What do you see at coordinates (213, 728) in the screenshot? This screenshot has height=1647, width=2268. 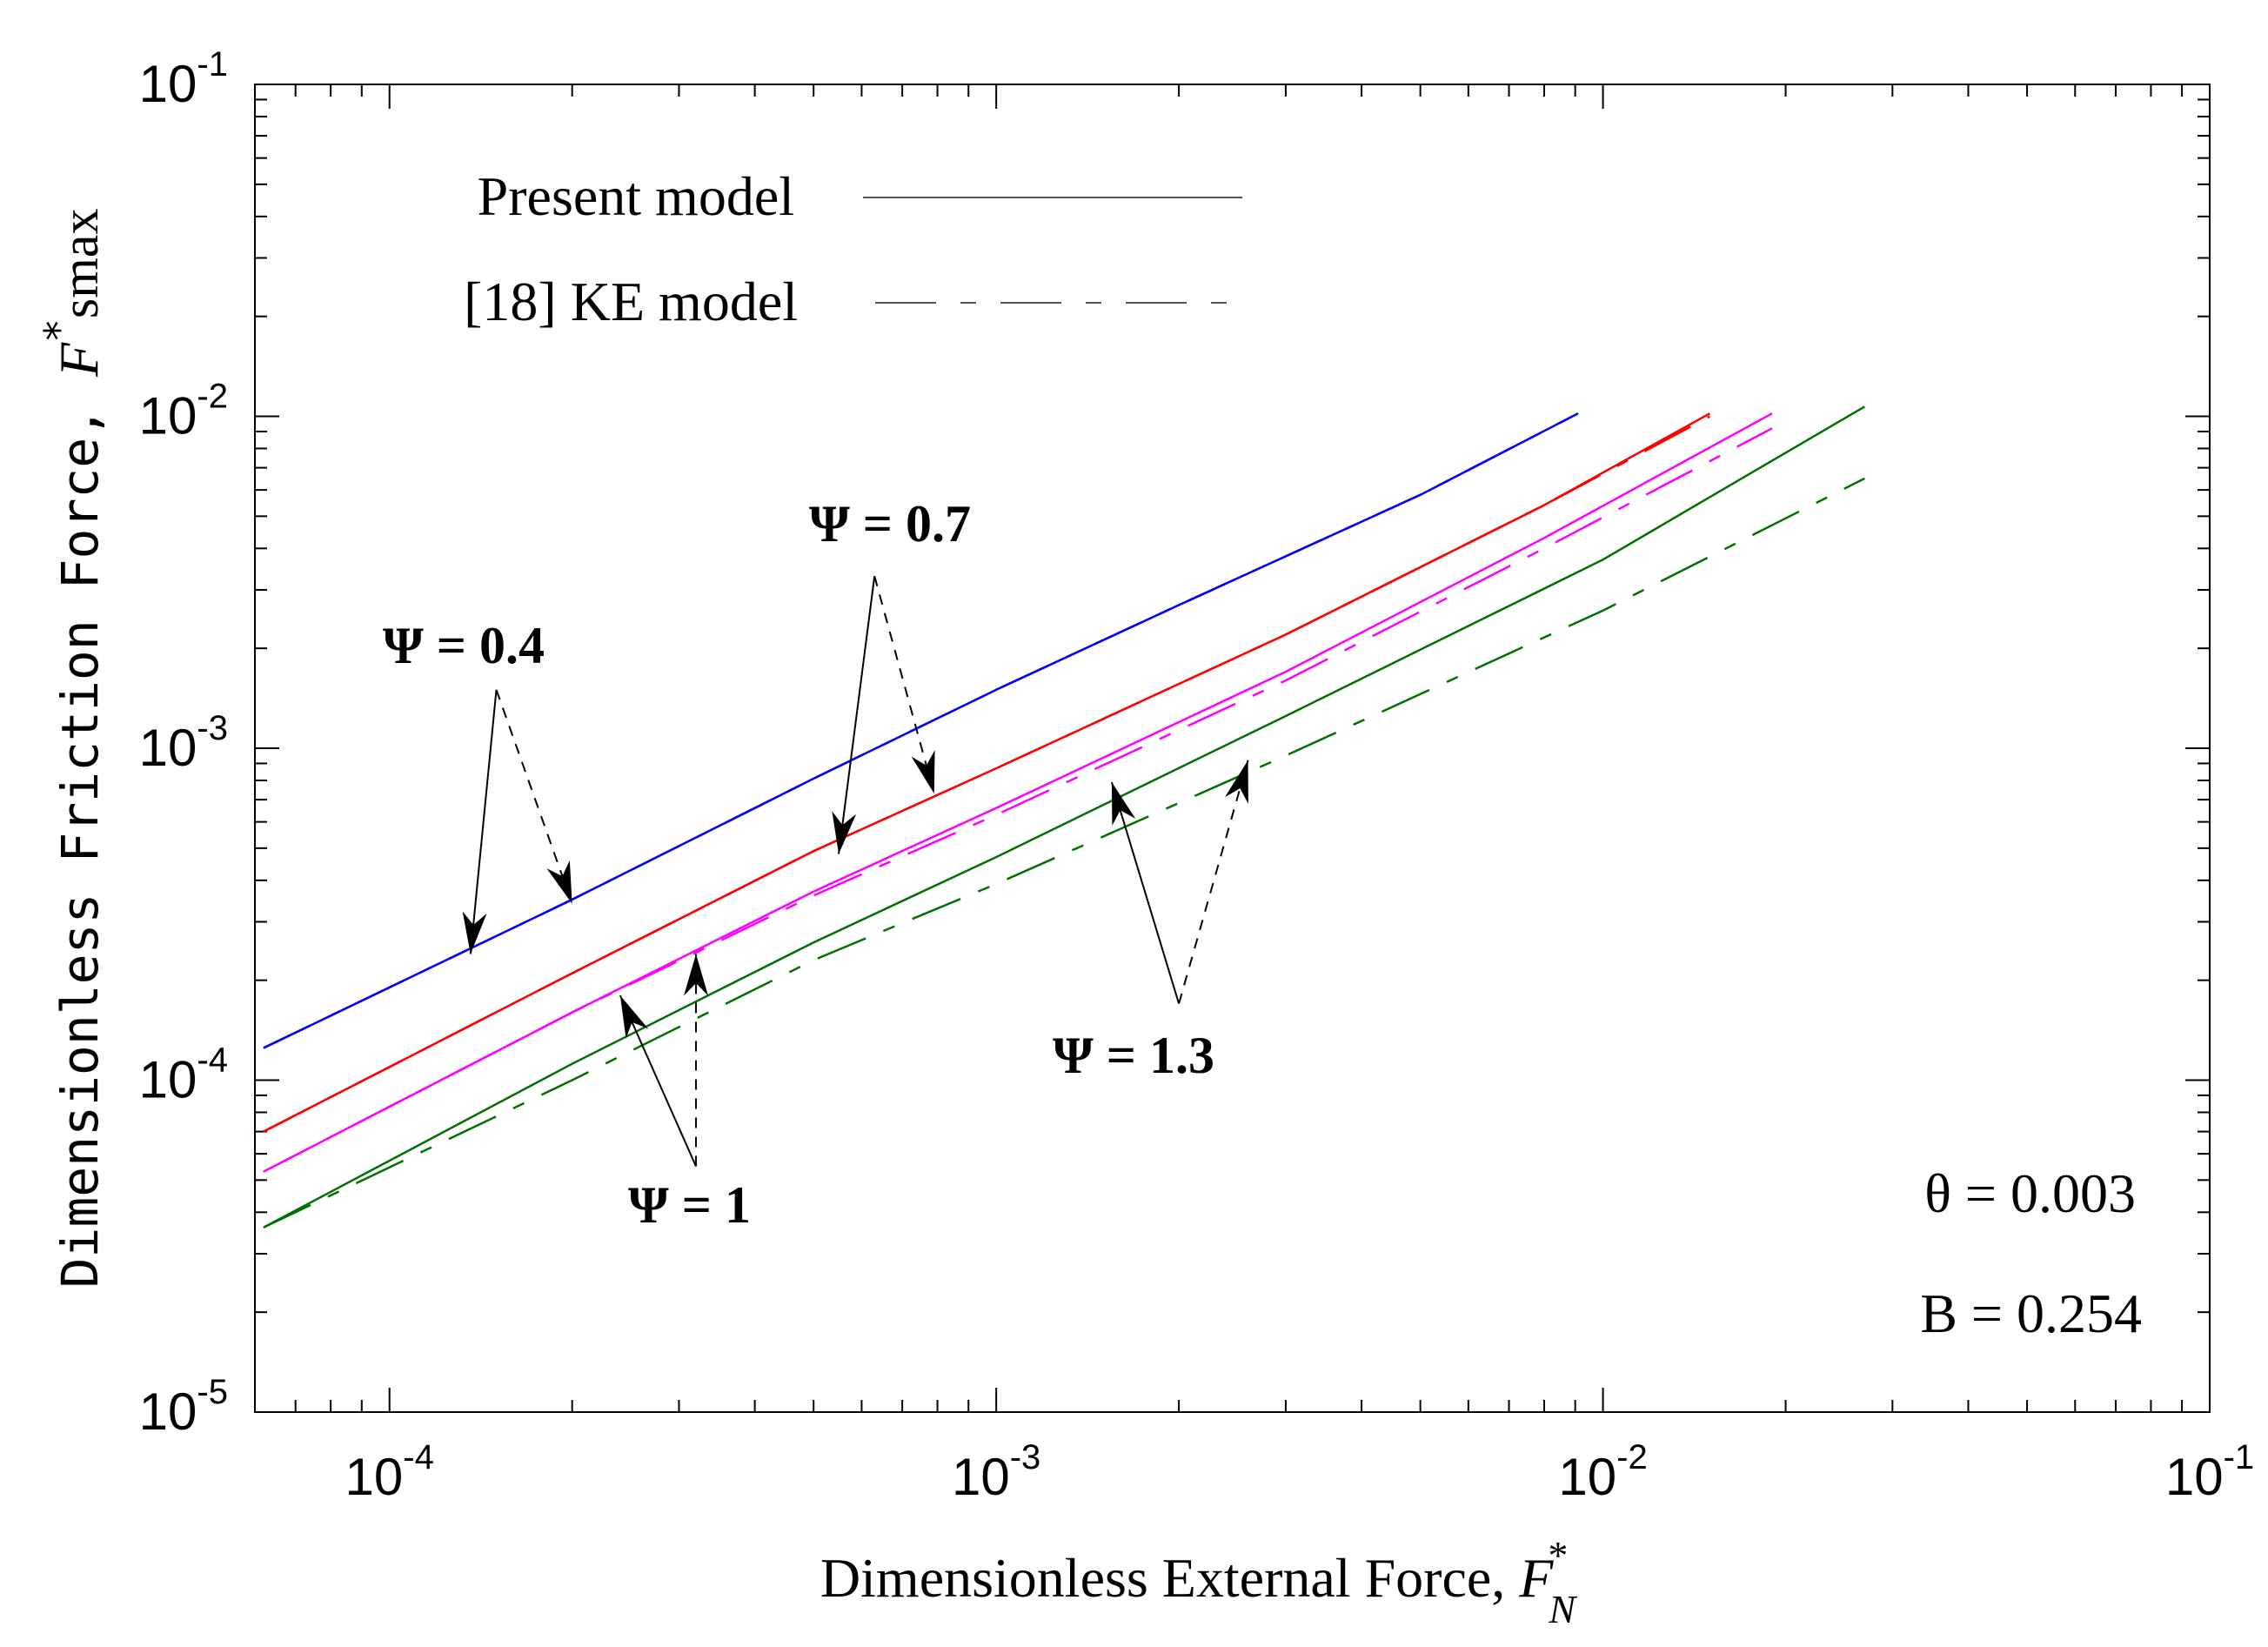 I see `y-tick-label-exp: -3` at bounding box center [213, 728].